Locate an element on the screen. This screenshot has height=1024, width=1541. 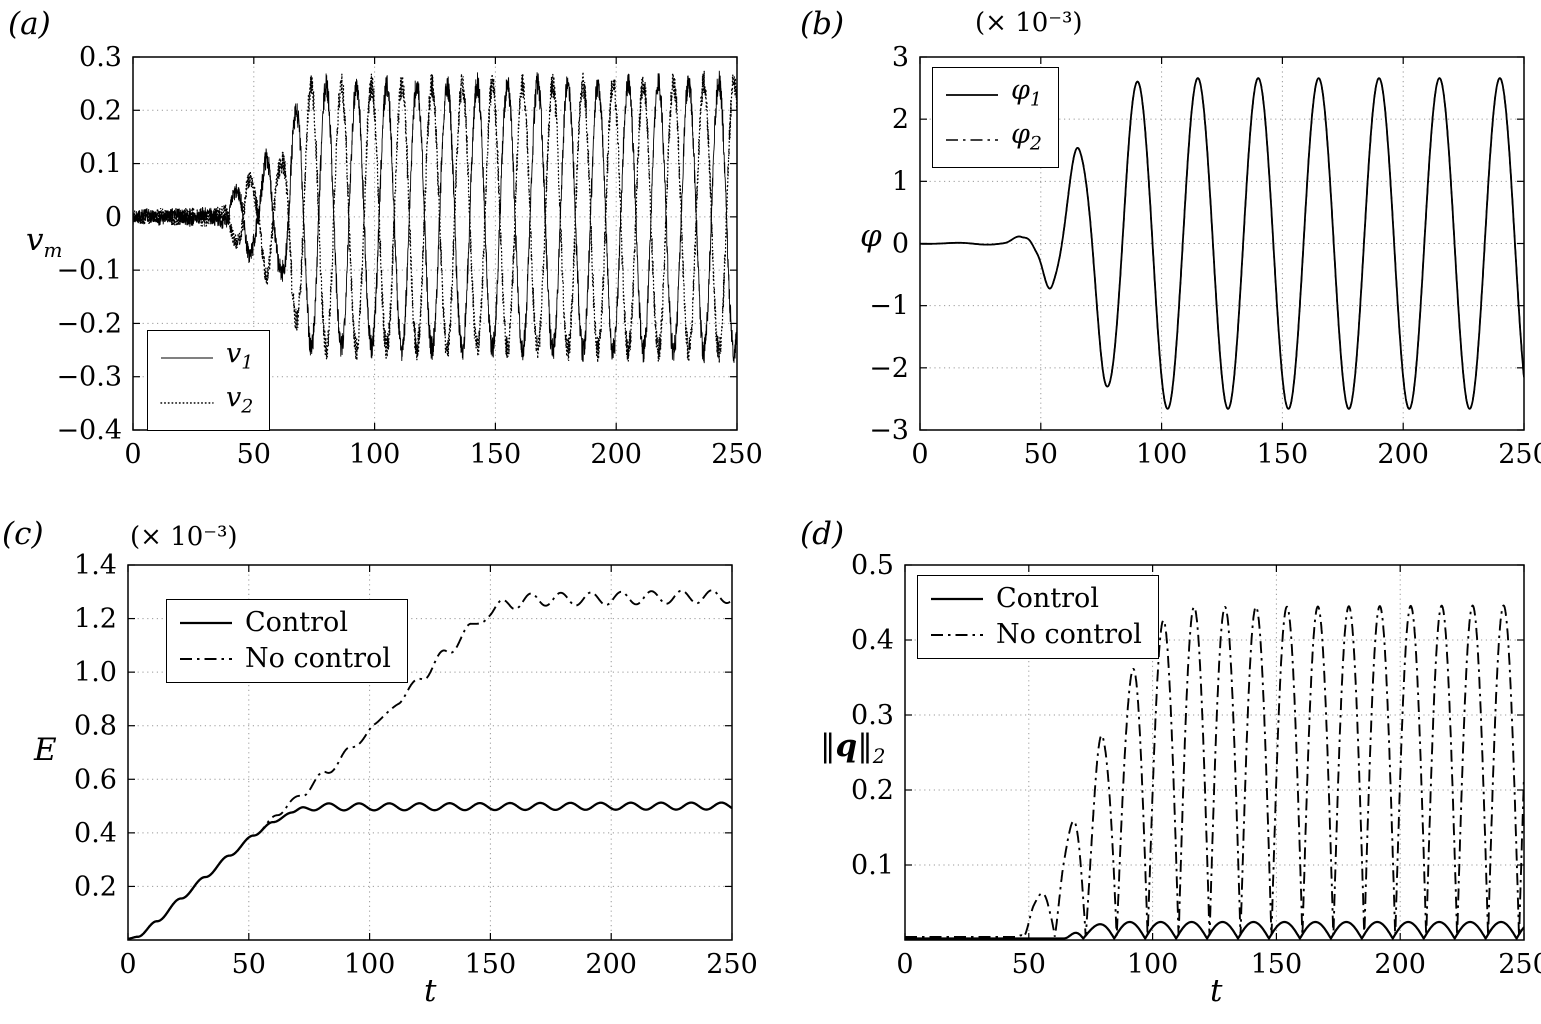
legend: v1 v2 is located at coordinates (209, 380).